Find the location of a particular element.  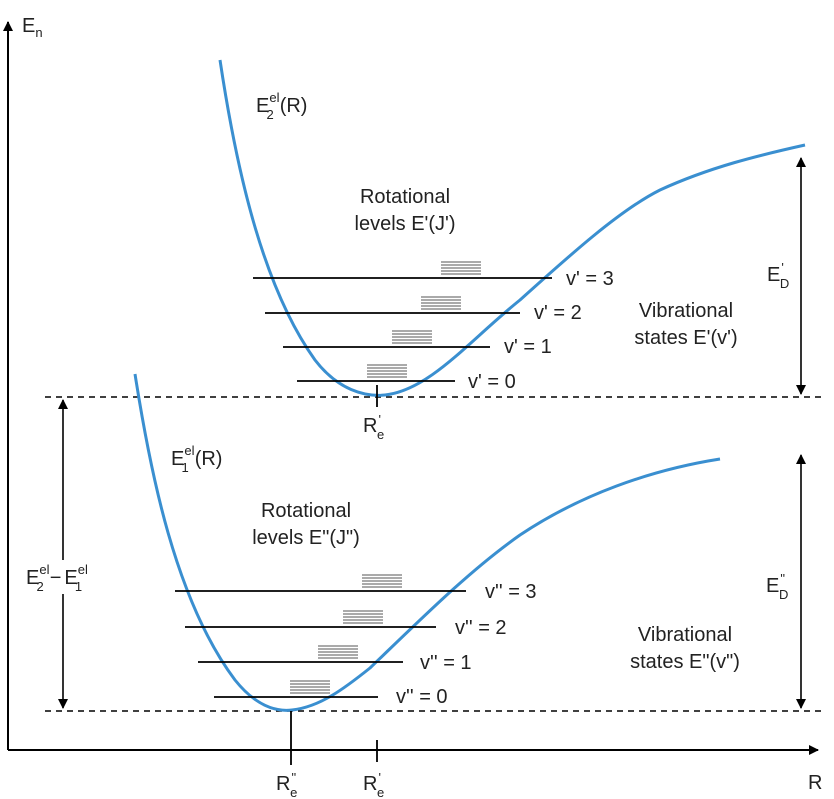

lower-dissociation-label: E" D is located at coordinates (777, 586).